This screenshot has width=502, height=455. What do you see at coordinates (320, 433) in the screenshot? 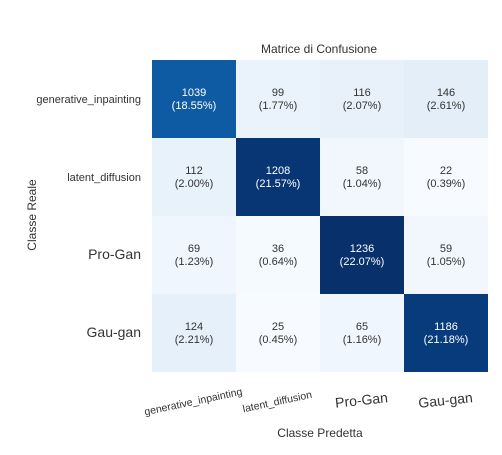
I see `x-axis-label: Classe Predetta` at bounding box center [320, 433].